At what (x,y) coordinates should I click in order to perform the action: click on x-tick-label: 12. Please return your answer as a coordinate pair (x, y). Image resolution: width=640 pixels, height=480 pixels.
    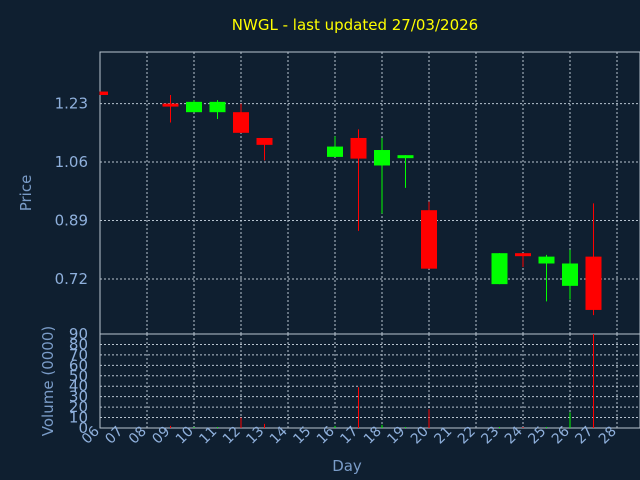
    Looking at the image, I should click on (232, 436).